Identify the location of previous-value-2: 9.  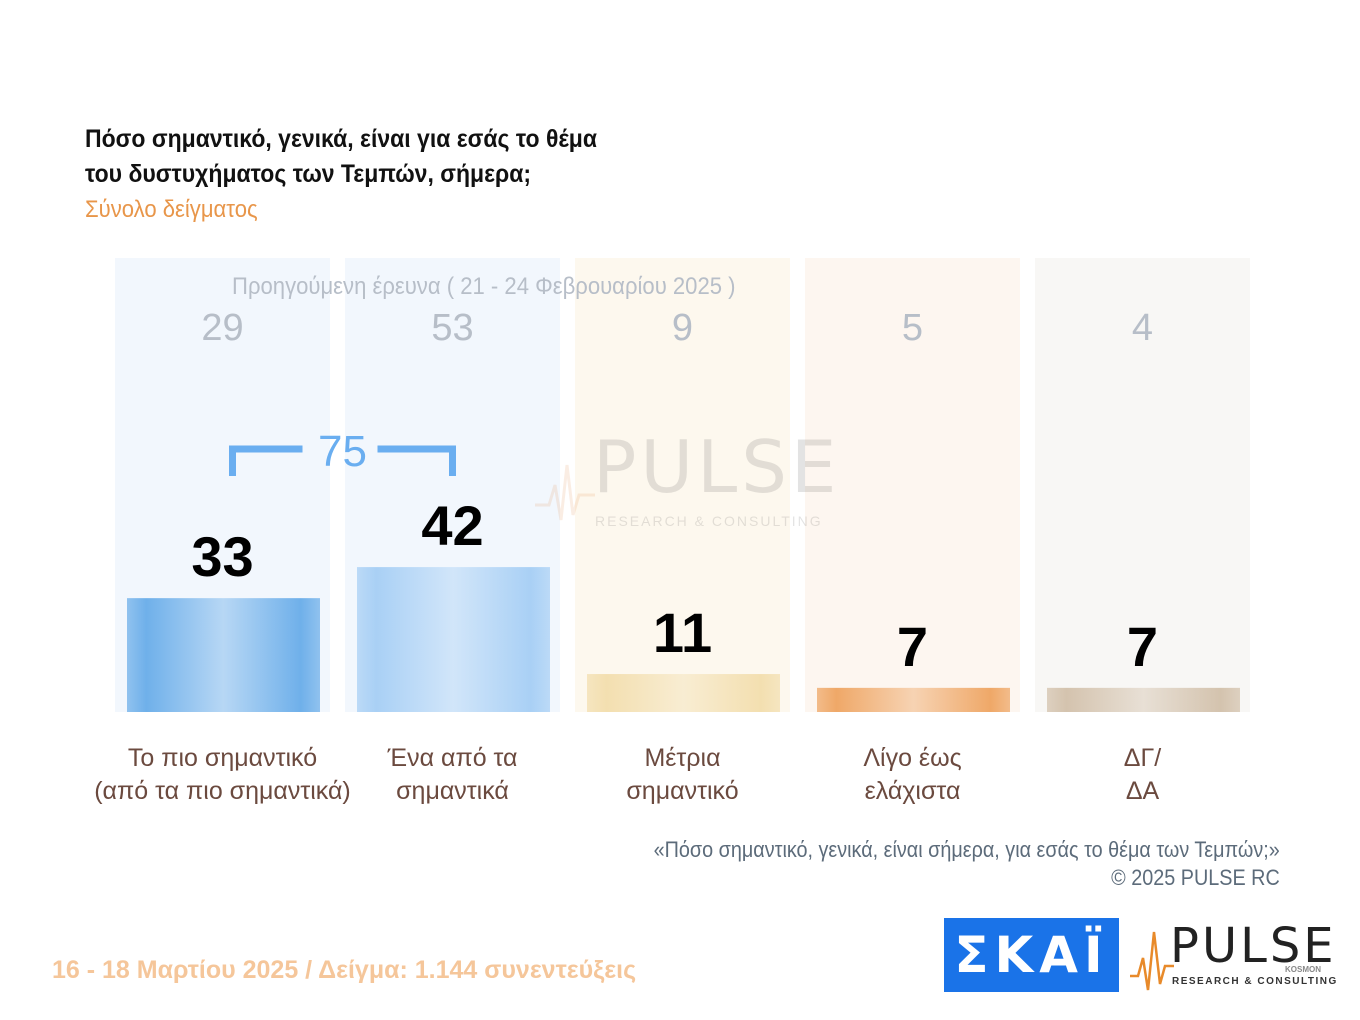
(682, 328).